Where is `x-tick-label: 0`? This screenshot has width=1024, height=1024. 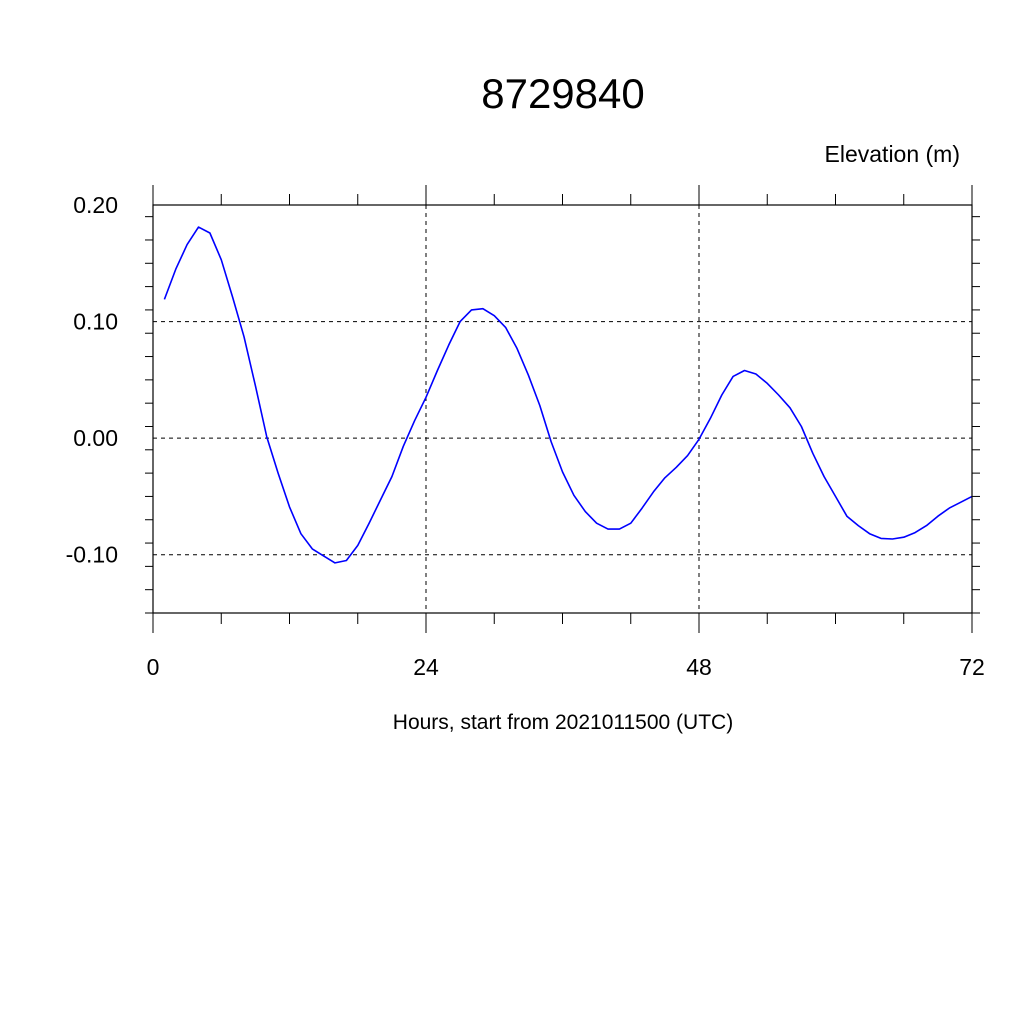
x-tick-label: 0 is located at coordinates (153, 667).